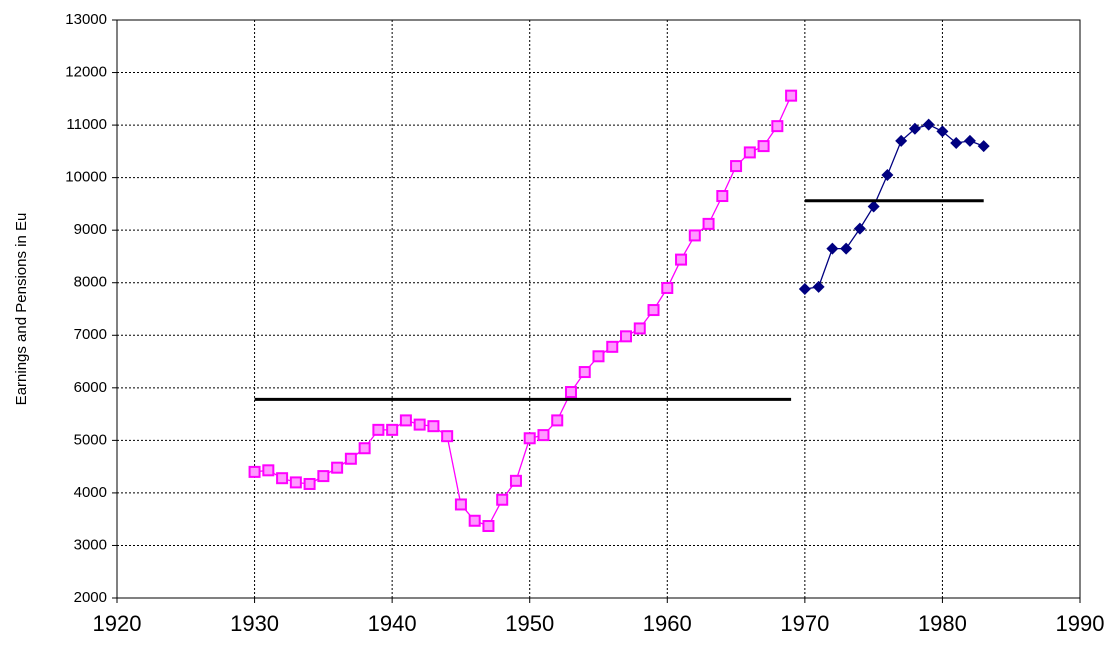 This screenshot has width=1120, height=652. Describe the element at coordinates (90, 492) in the screenshot. I see `y-tick-label: 4000` at that location.